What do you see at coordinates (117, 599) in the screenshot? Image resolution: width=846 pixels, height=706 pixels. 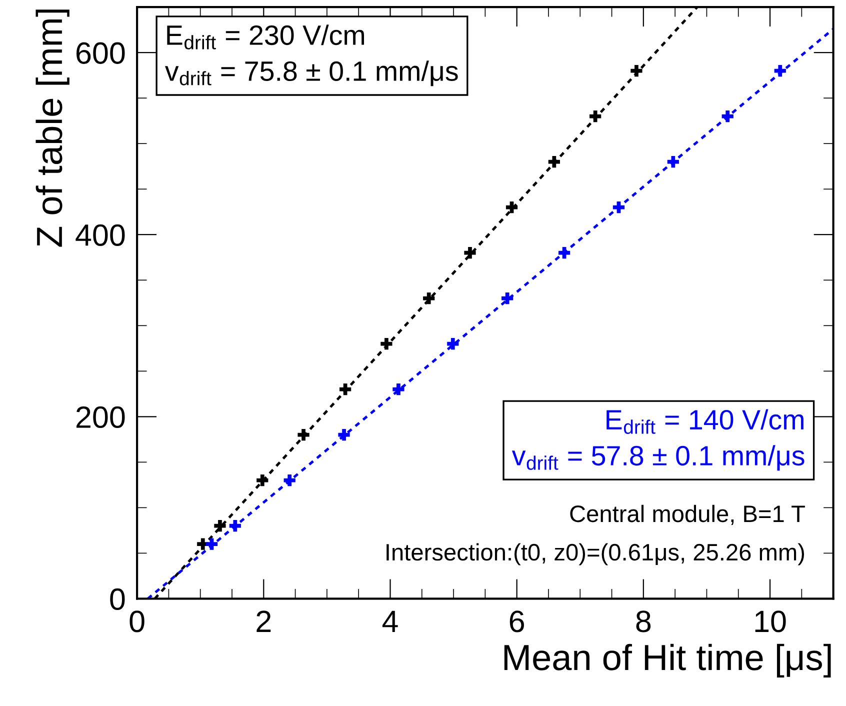 I see `y-tick-label: 0` at bounding box center [117, 599].